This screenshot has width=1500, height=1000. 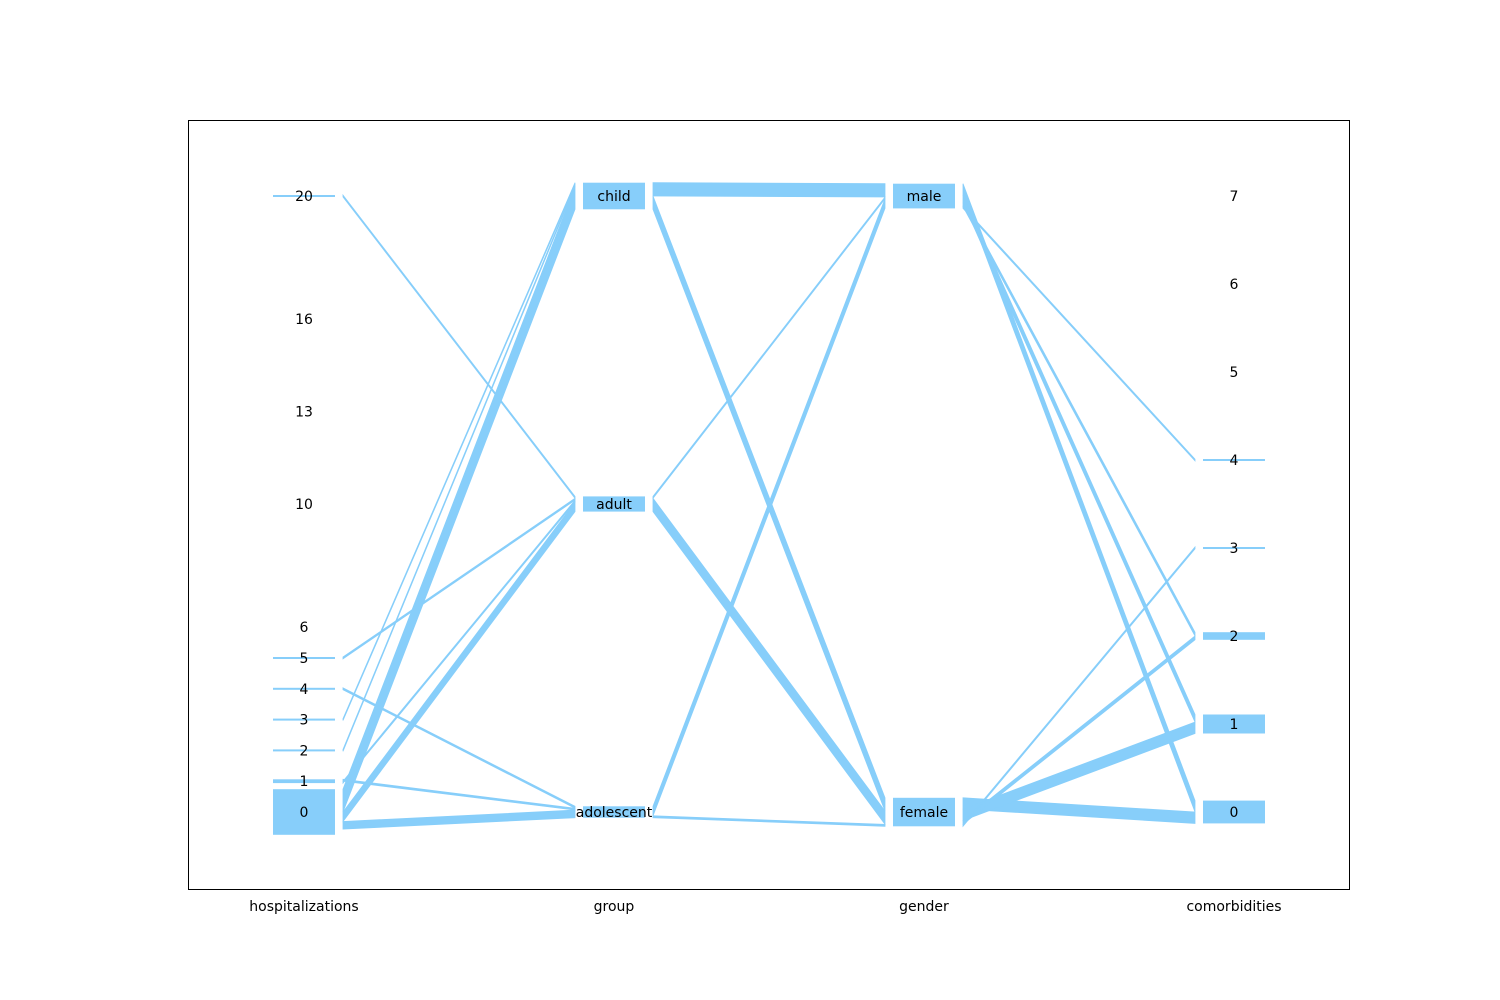 I want to click on label-comorbidities-4: 4, so click(x=1234, y=461).